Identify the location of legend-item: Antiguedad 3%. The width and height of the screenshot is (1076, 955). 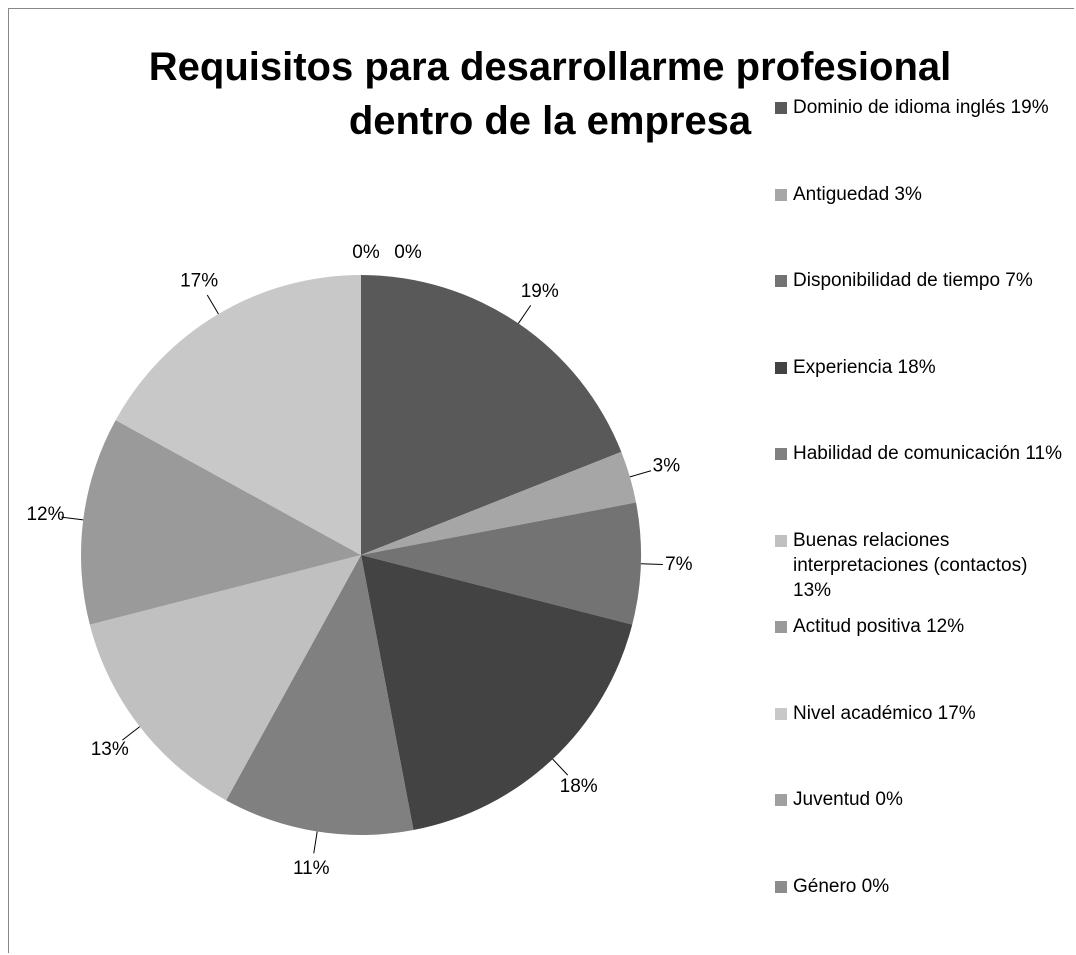
(920, 194).